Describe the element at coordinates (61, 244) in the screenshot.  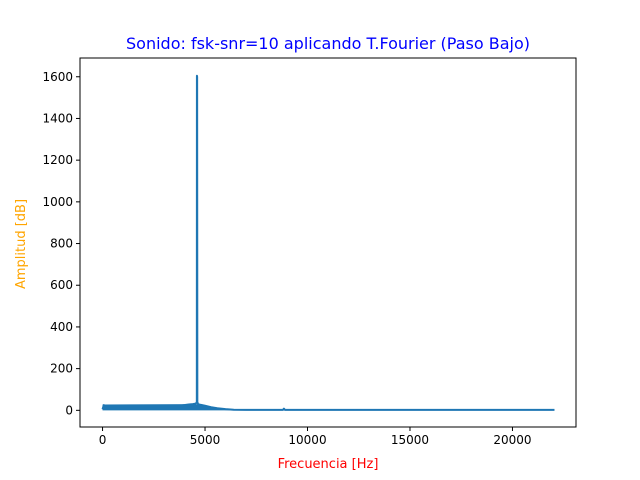
I see `y-tick-label-800: 800` at that location.